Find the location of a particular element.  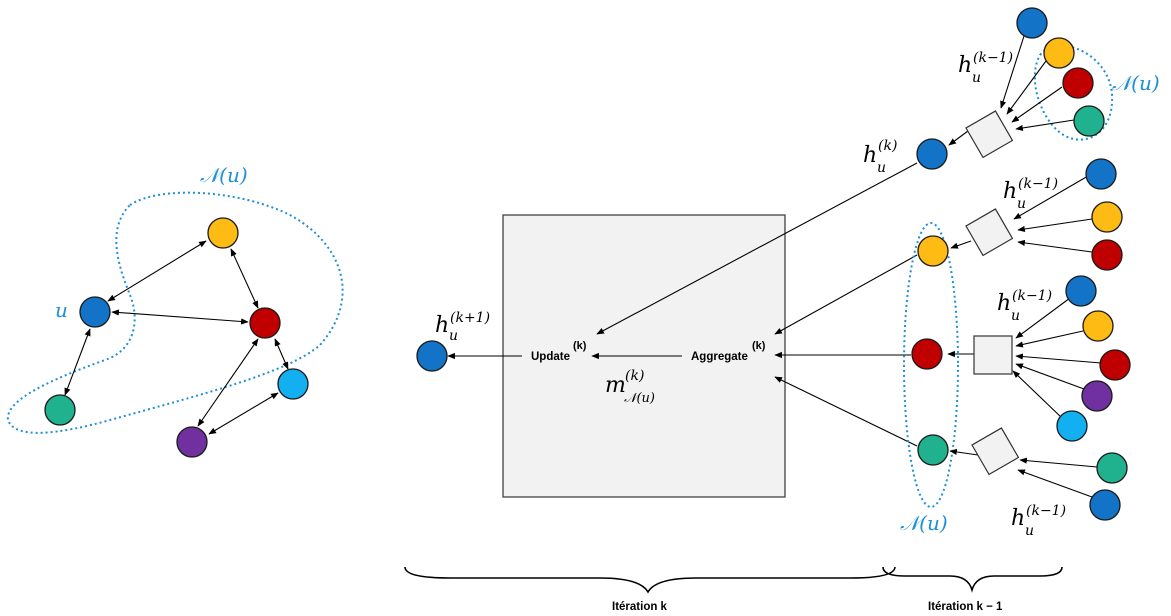

r-nb-yellow is located at coordinates (1098, 326).